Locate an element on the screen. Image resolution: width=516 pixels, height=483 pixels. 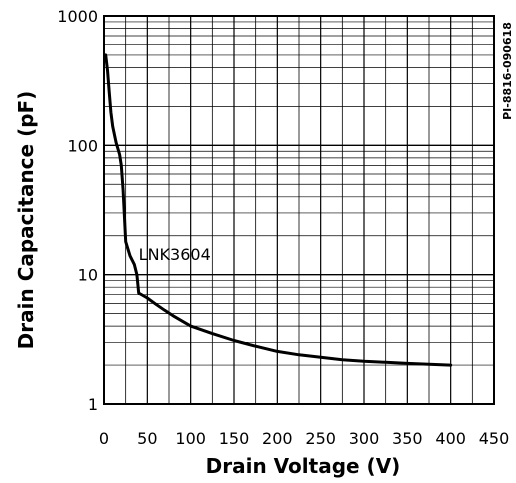
x-tick-label: 150 is located at coordinates (234, 438).